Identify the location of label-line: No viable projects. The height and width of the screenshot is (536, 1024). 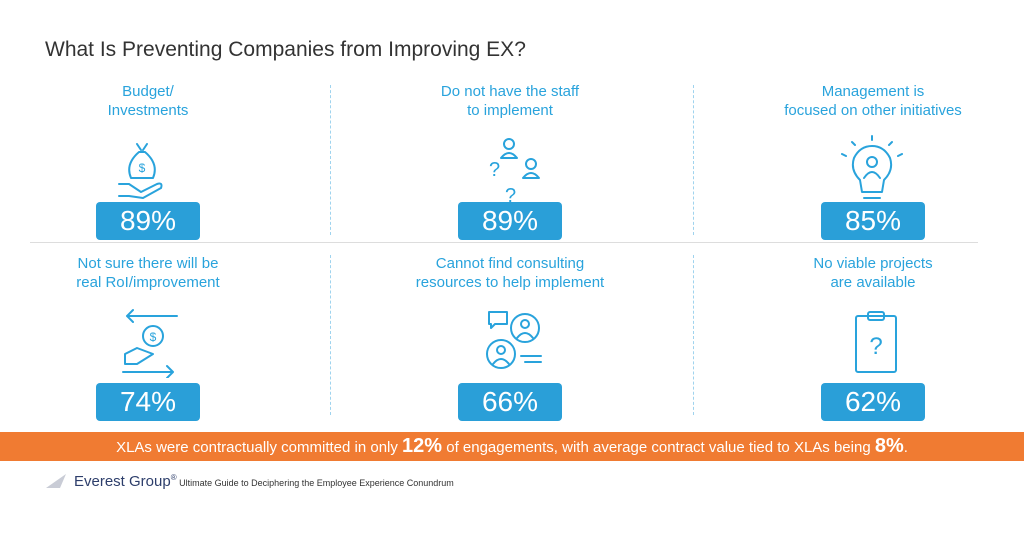
(873, 263).